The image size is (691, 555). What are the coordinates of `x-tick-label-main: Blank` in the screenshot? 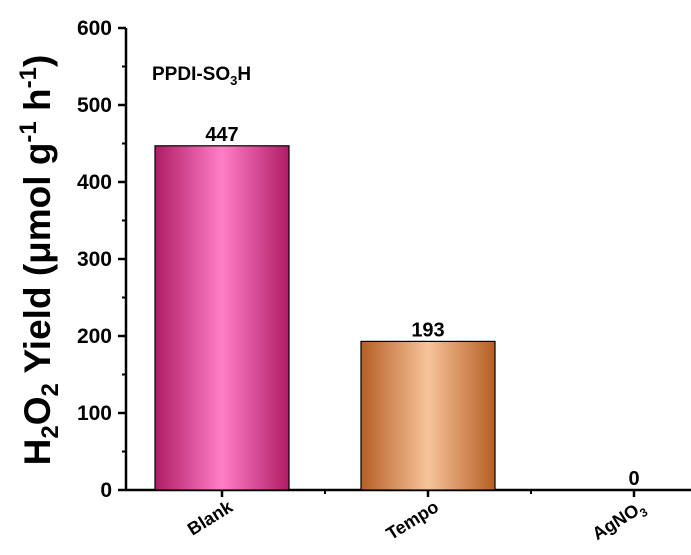 It's located at (210, 517).